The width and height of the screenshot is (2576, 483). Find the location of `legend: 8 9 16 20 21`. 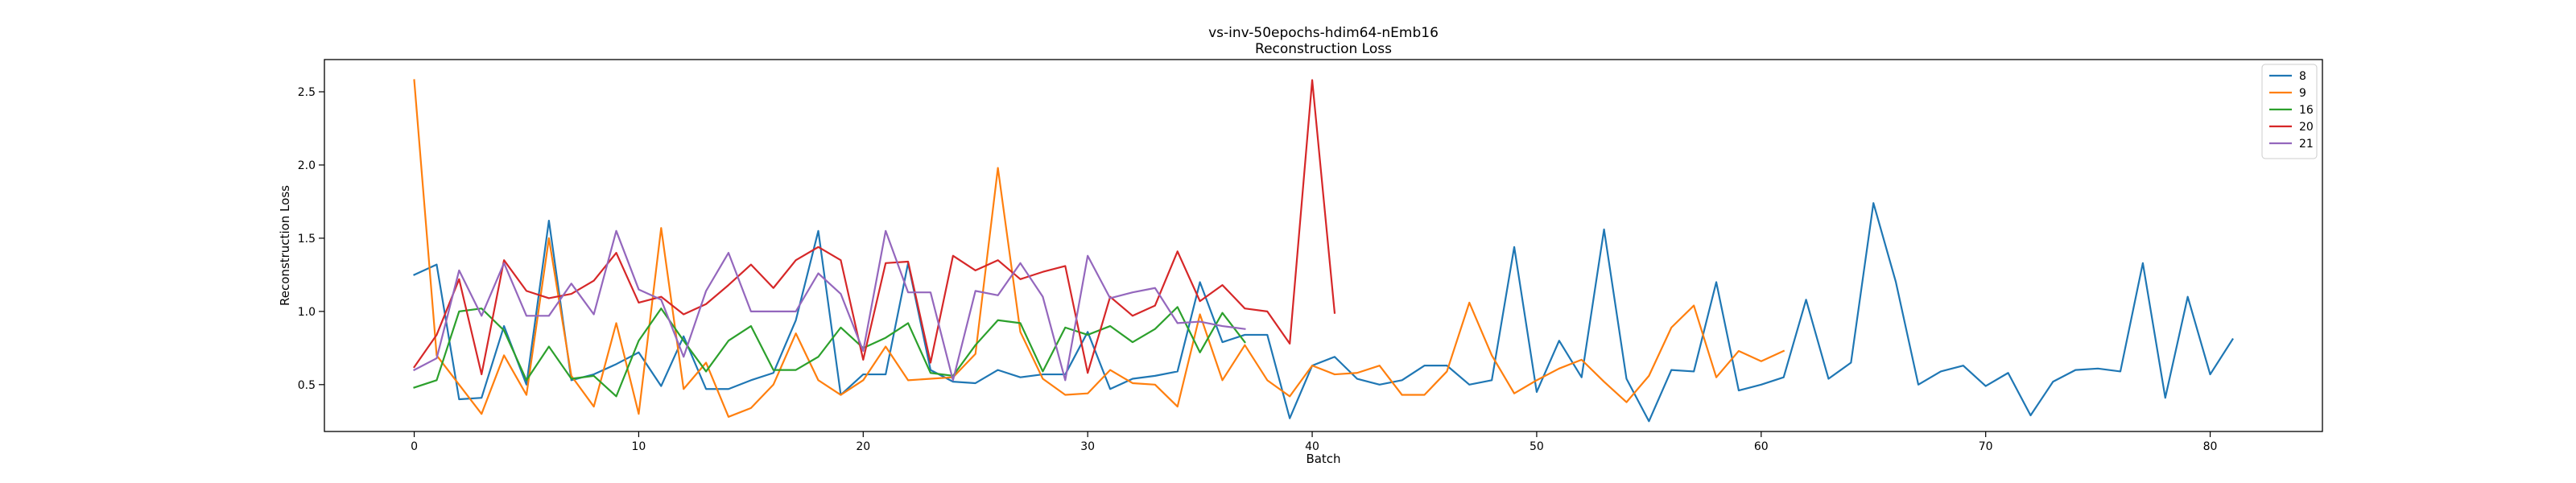

legend: 8 9 16 20 21 is located at coordinates (2289, 111).